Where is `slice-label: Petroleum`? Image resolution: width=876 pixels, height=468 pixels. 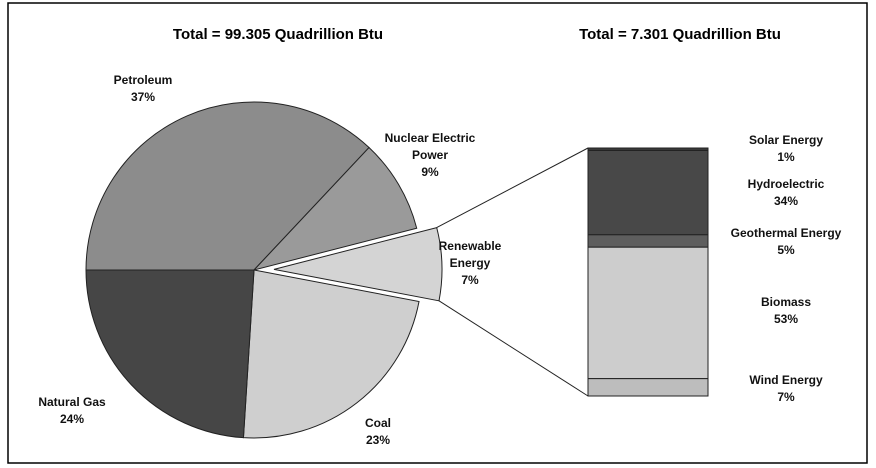
slice-label: Petroleum is located at coordinates (143, 80).